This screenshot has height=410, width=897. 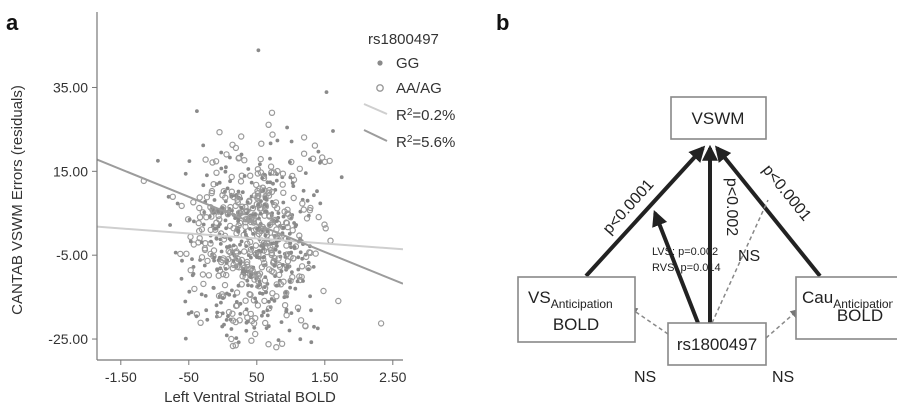 I want to click on legend-line-r2-high, so click(x=375, y=135).